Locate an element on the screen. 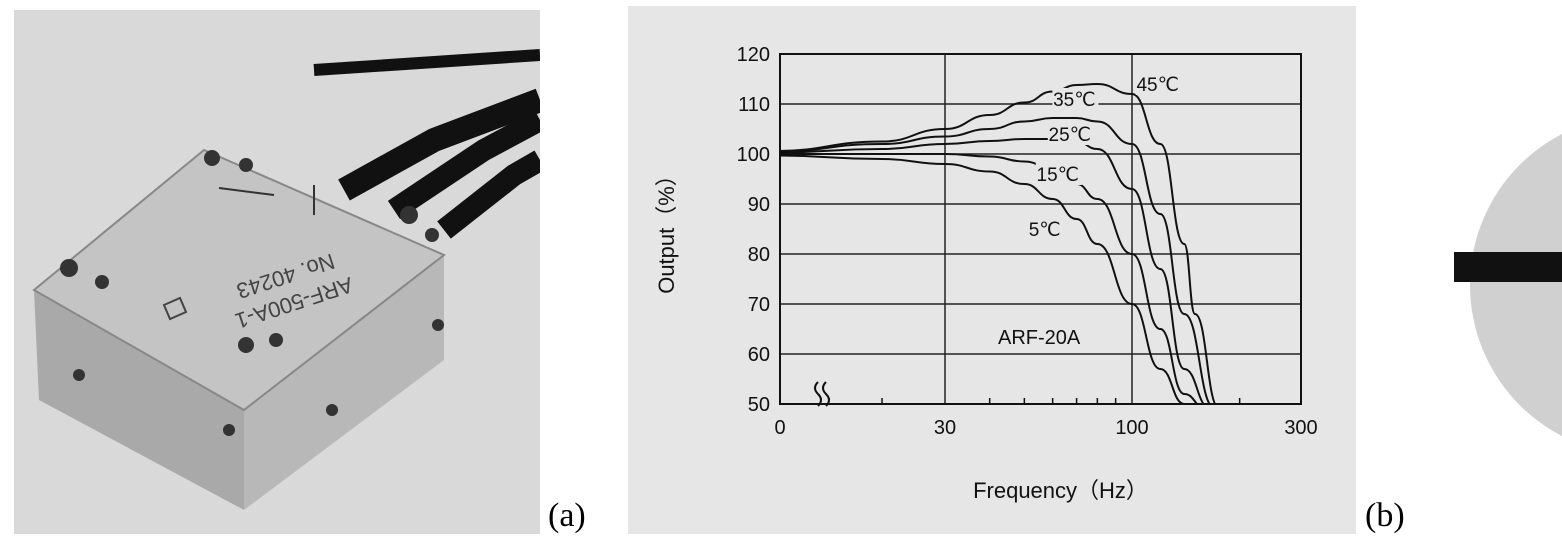 The height and width of the screenshot is (538, 1562). x-tick-label: 100 is located at coordinates (1131, 428).